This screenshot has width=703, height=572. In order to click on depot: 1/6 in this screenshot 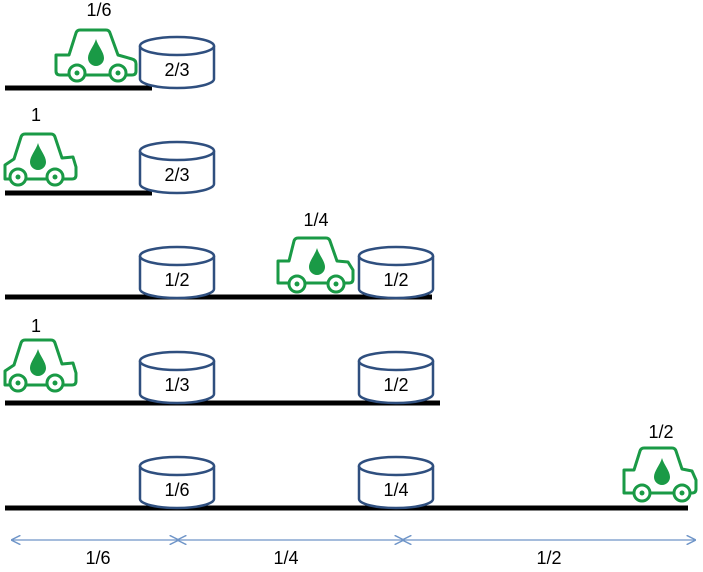, I will do `click(177, 482)`.